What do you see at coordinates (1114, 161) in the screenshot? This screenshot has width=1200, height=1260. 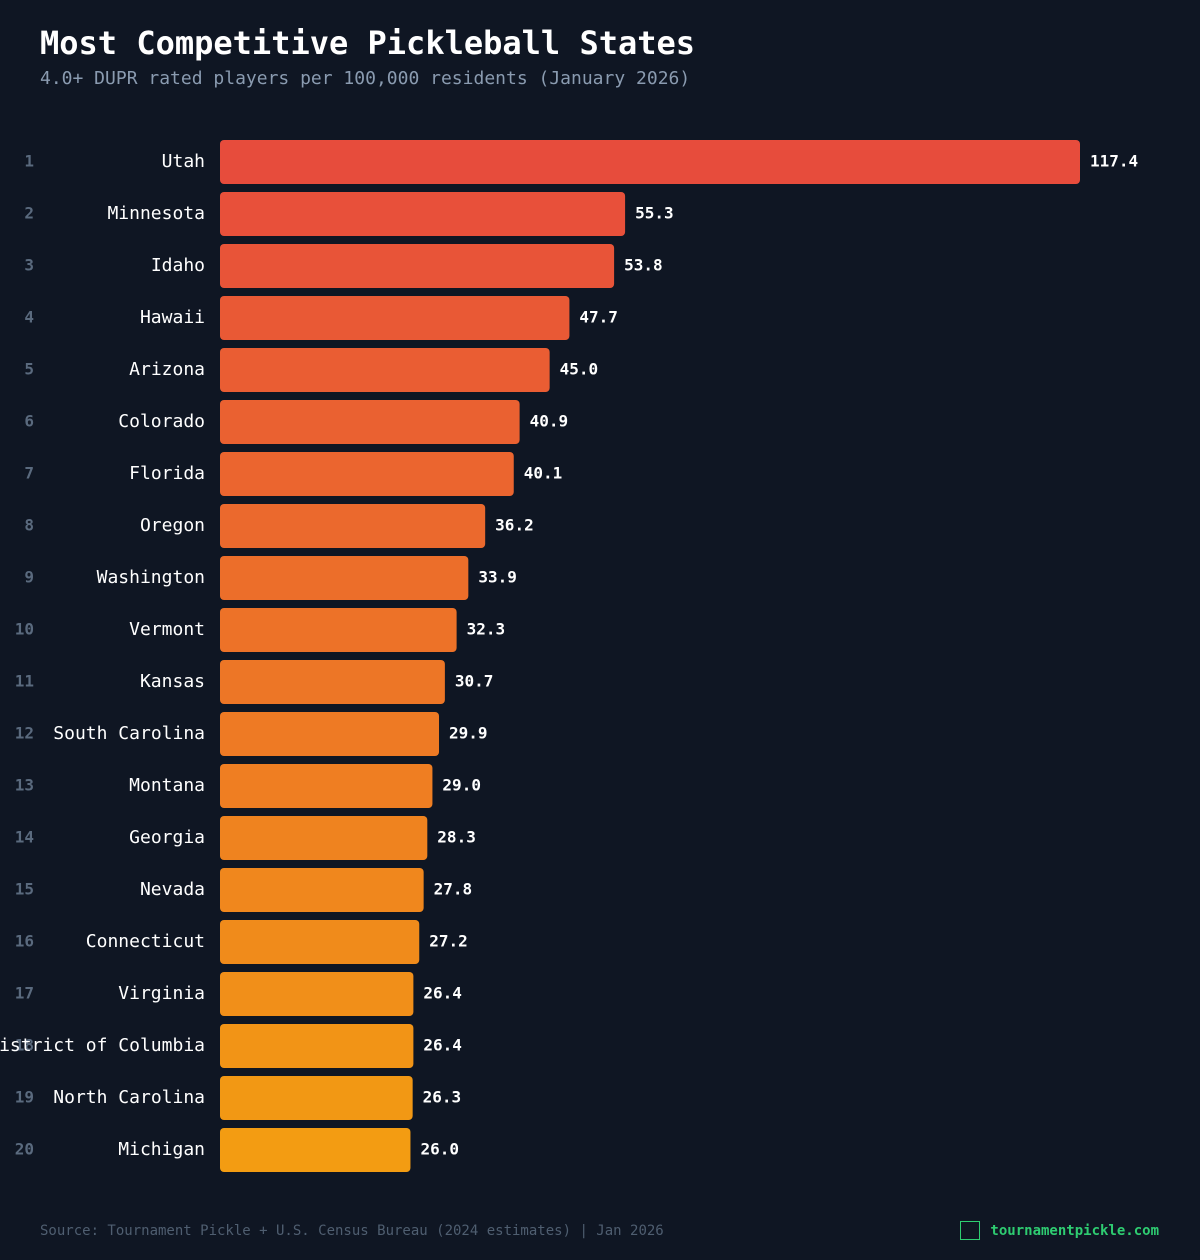 I see `value-label: 117.4` at bounding box center [1114, 161].